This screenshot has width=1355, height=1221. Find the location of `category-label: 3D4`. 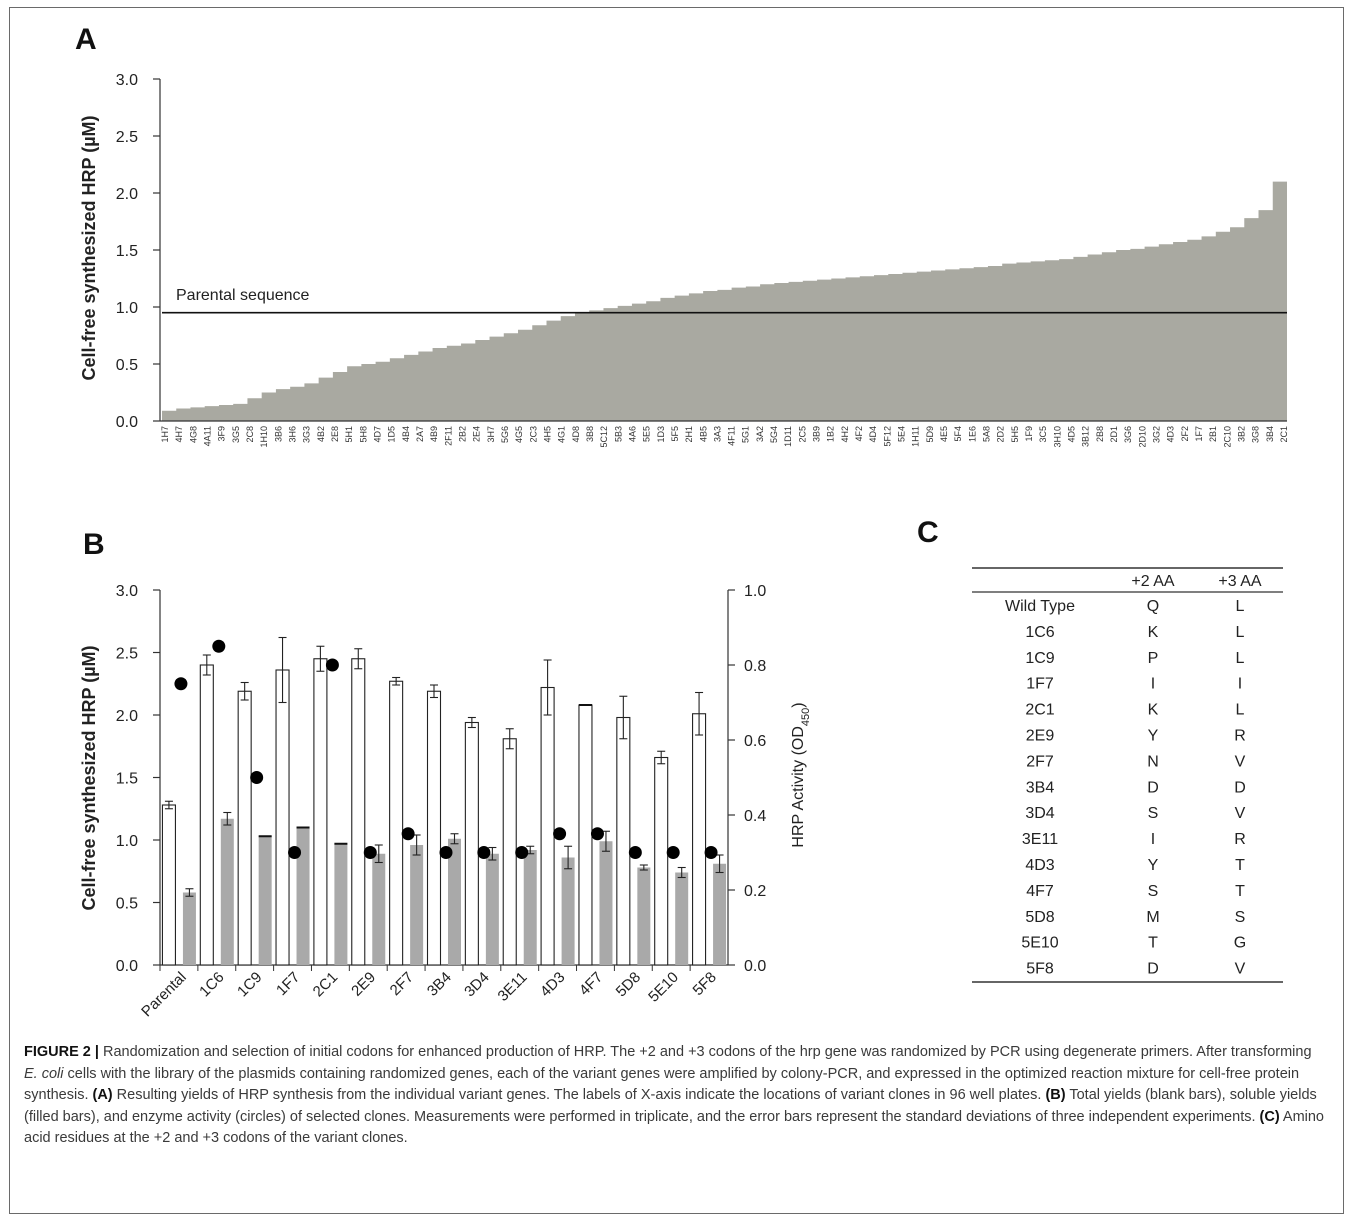

category-label: 3D4 is located at coordinates (476, 984).